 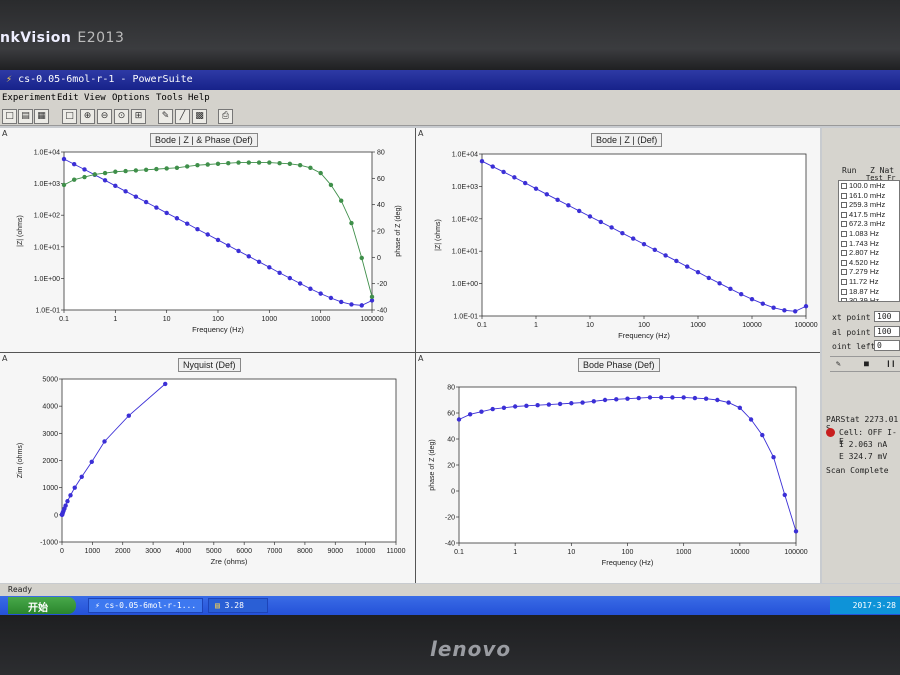 I want to click on x-tick-label: 10000, so click(x=321, y=319).